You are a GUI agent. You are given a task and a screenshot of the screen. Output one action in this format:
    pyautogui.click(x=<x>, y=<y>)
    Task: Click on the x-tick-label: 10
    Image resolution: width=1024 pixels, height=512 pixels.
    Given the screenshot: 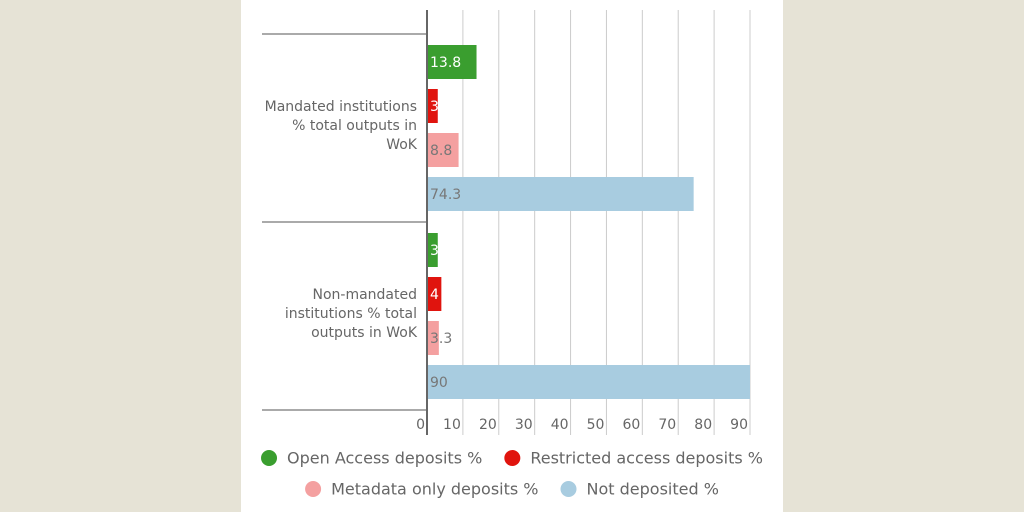 What is the action you would take?
    pyautogui.click(x=452, y=425)
    